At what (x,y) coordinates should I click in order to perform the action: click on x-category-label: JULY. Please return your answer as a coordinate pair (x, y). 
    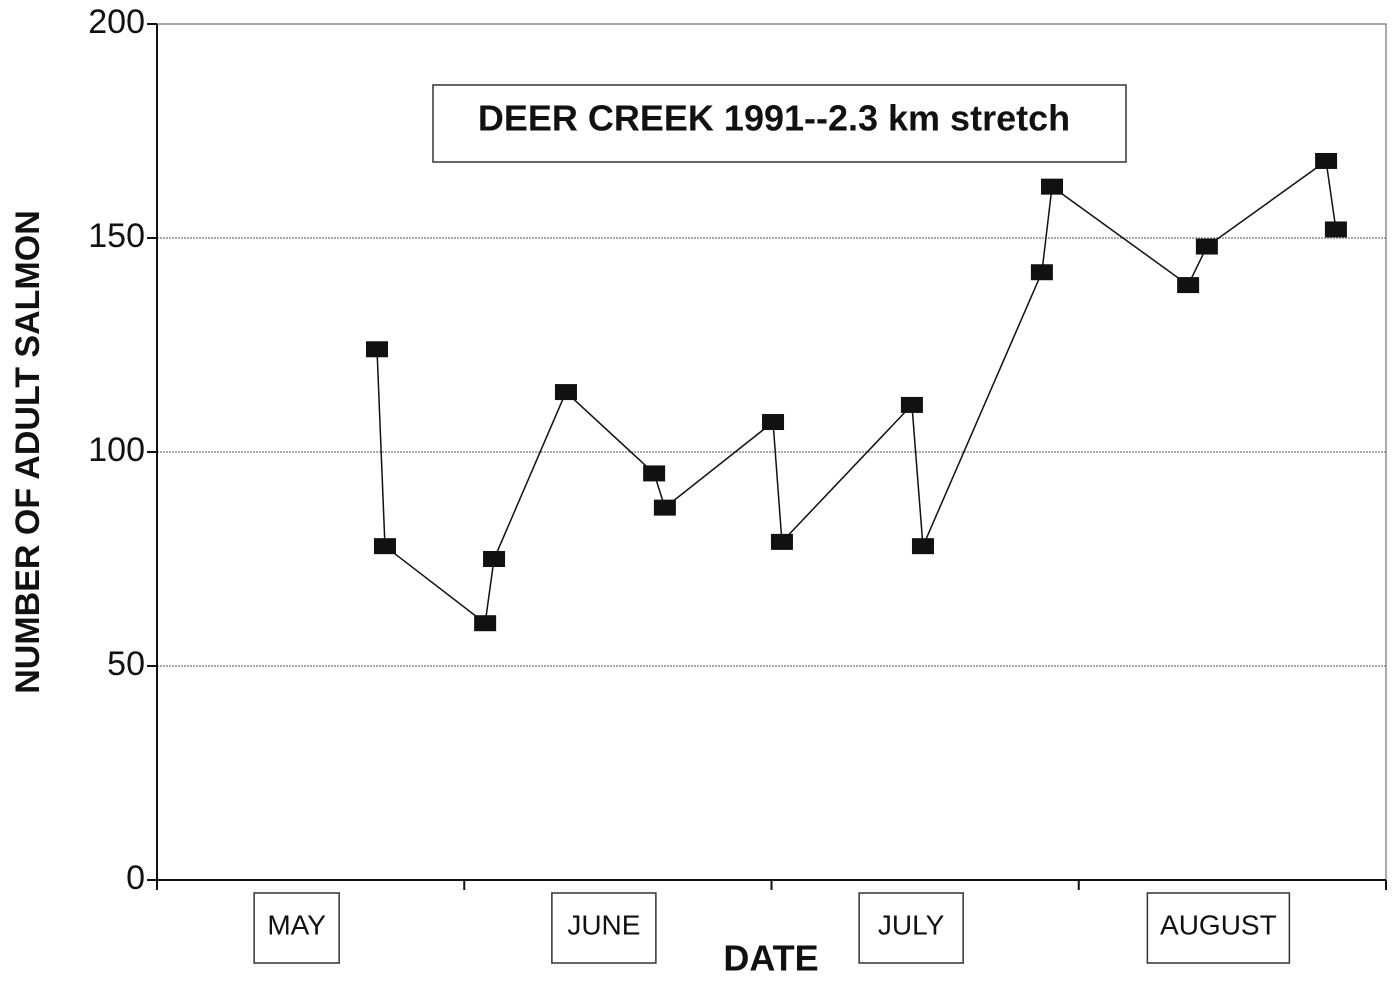
    Looking at the image, I should click on (911, 924).